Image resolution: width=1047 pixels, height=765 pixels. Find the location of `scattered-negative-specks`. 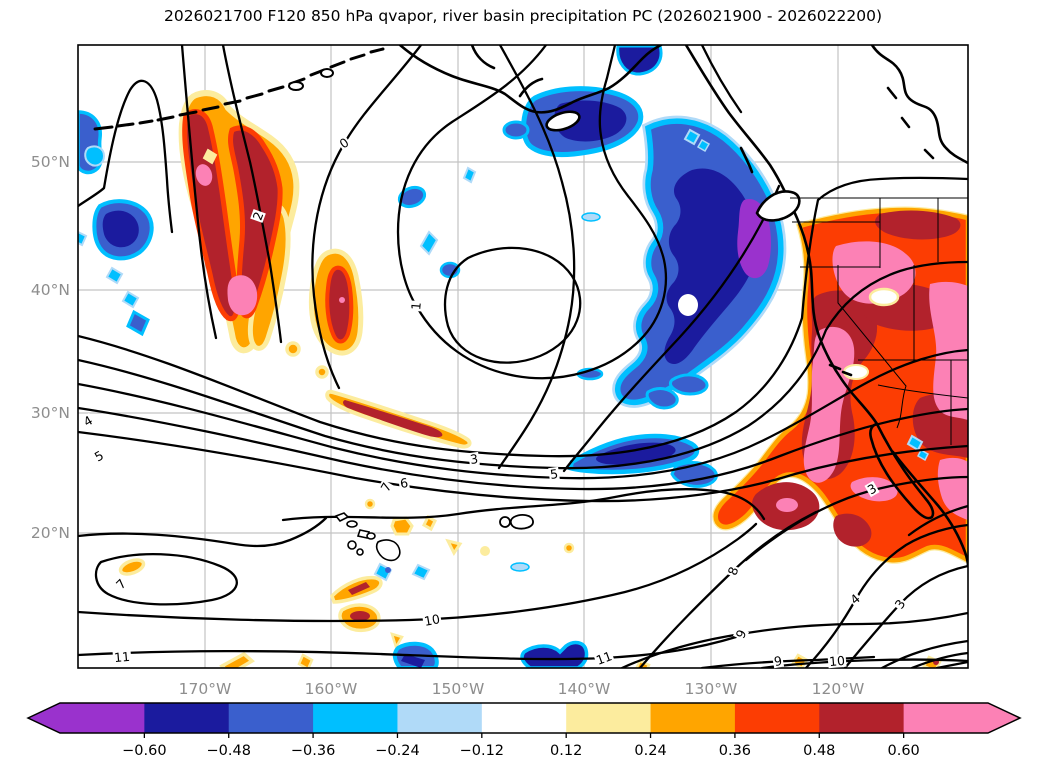

scattered-negative-specks is located at coordinates (487, 417).